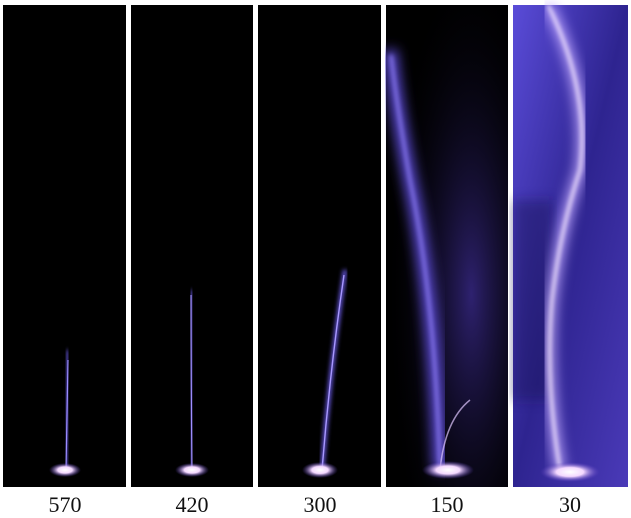  What do you see at coordinates (570, 504) in the screenshot?
I see `panel-label: 30` at bounding box center [570, 504].